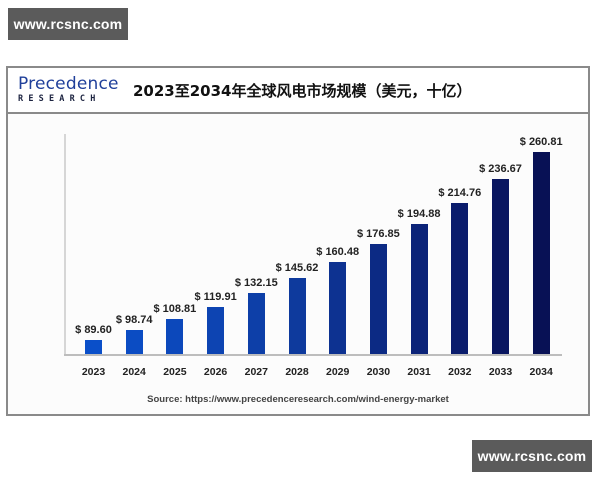 The image size is (600, 480). Describe the element at coordinates (297, 372) in the screenshot. I see `x-tick-2028: 2028` at that location.